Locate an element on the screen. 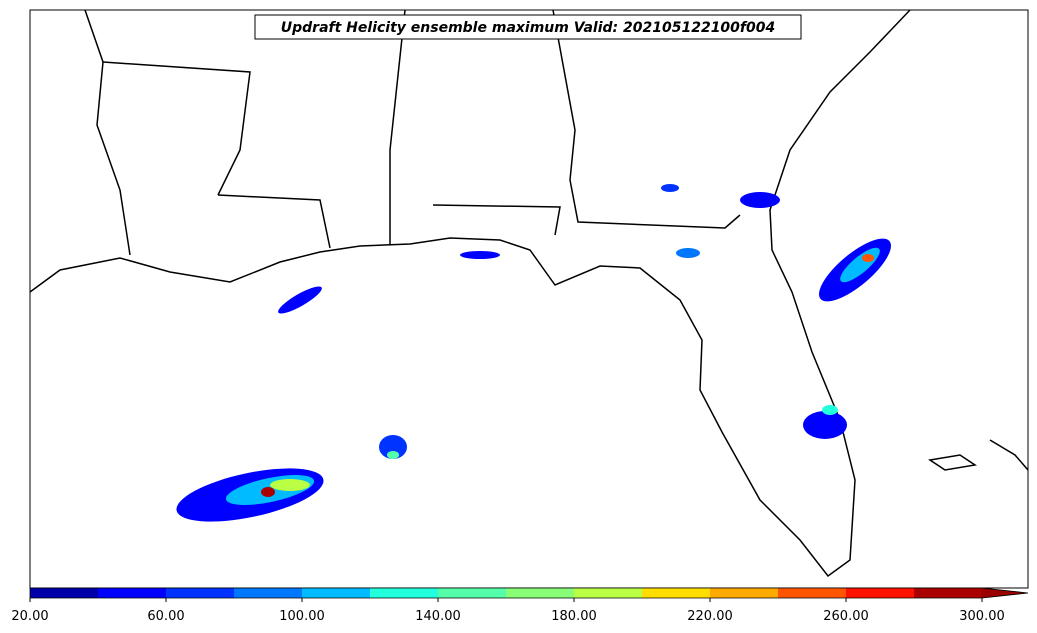 The height and width of the screenshot is (633, 1037). colorbar-extension is located at coordinates (1005, 593).